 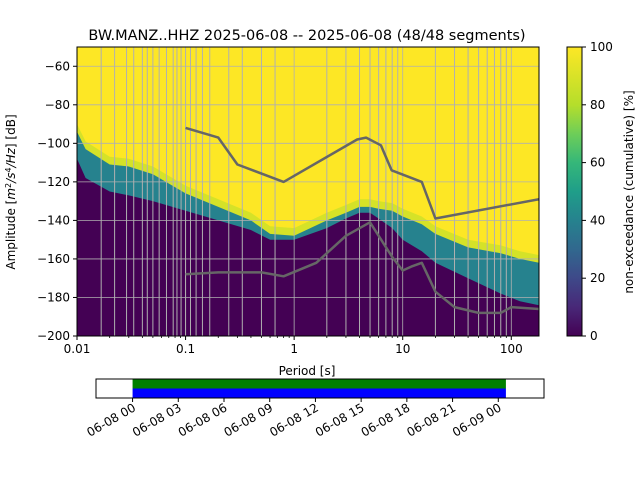 What do you see at coordinates (294, 419) in the screenshot?
I see `timeline-tick-label: 06-08 12` at bounding box center [294, 419].